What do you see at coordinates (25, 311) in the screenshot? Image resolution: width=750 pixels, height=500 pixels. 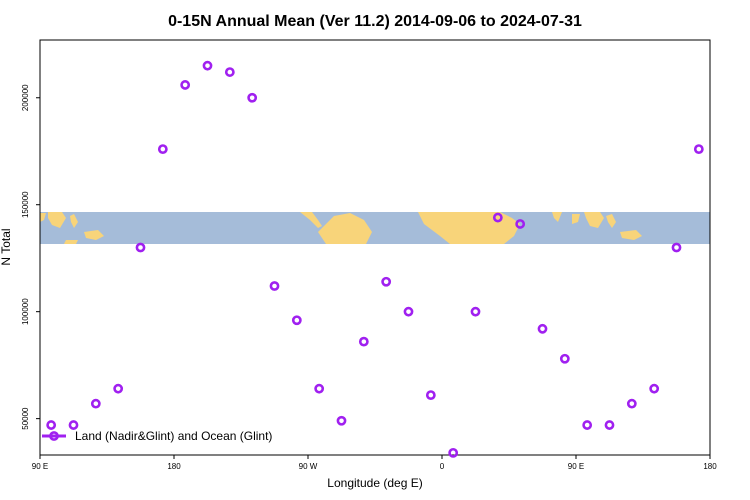 I see `y-tick-label: 100000` at bounding box center [25, 311].